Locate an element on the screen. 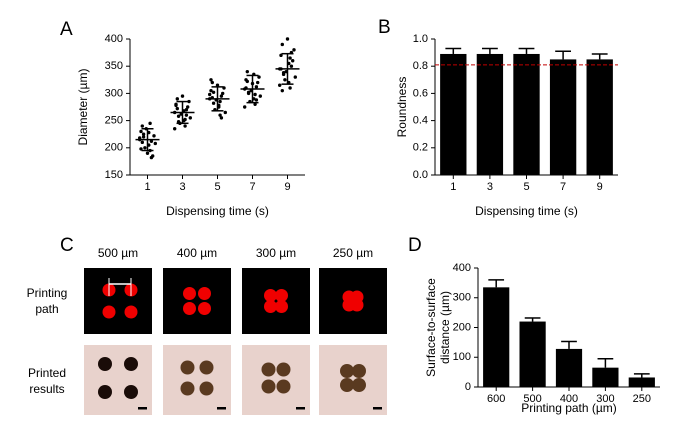  x-tick-label: 500 is located at coordinates (532, 399).